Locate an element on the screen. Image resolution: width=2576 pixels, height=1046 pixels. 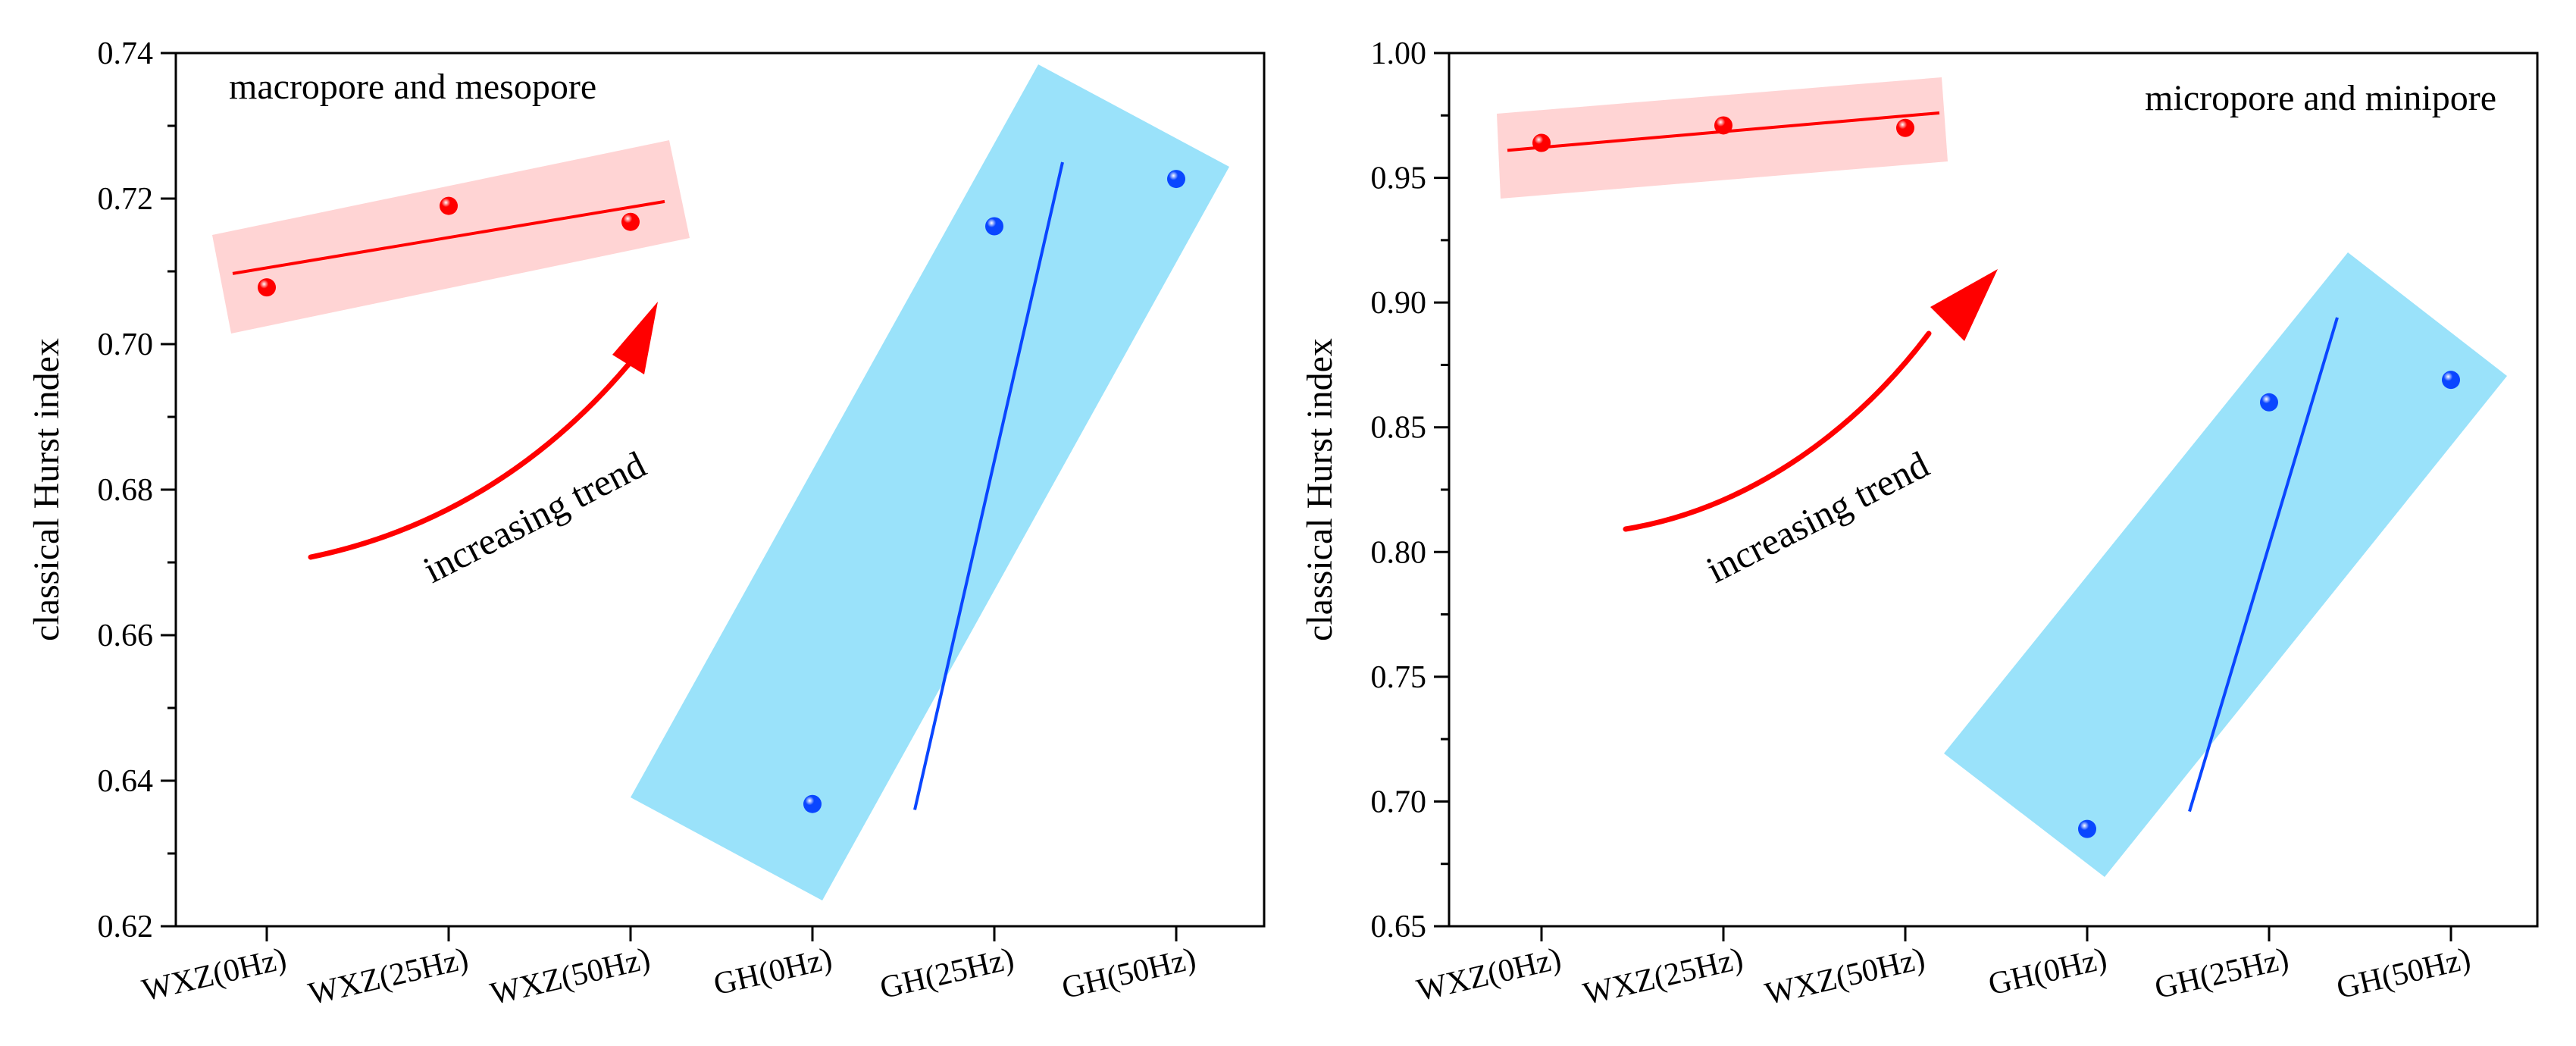
trend-band-wxz is located at coordinates (1723, 138).